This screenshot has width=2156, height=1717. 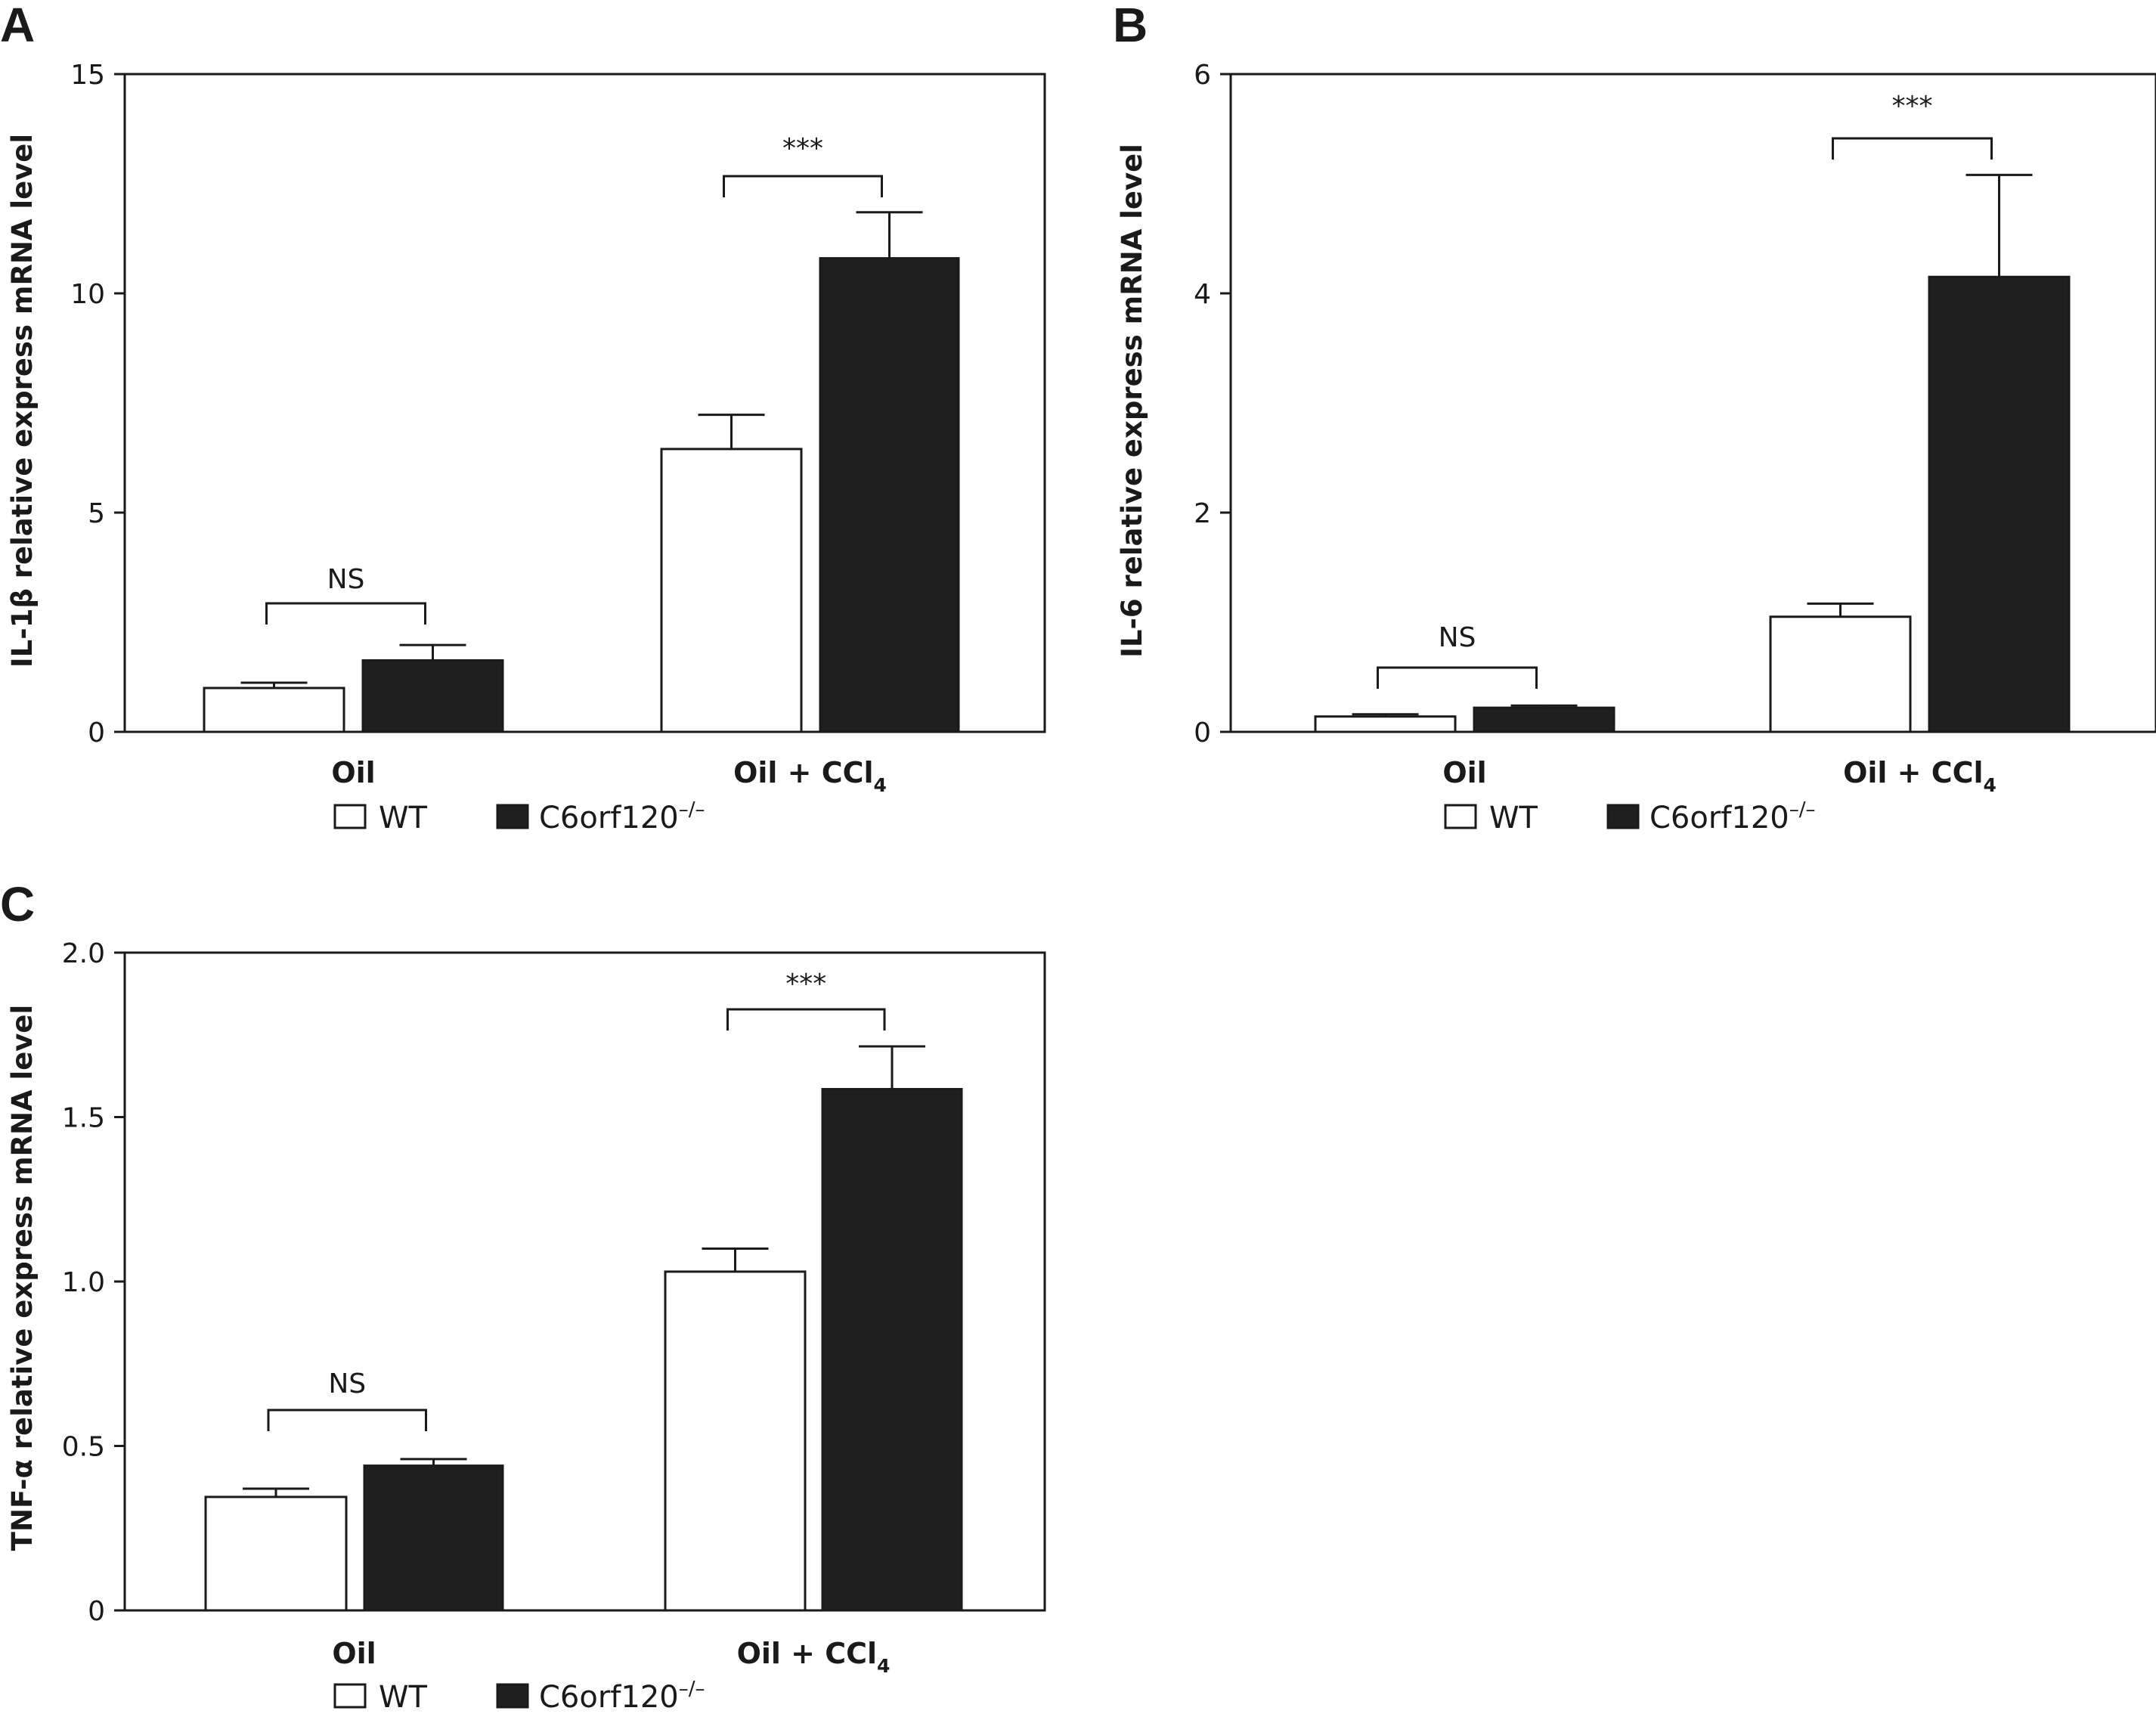 What do you see at coordinates (512, 817) in the screenshot?
I see `panel-a-legend-swatch-ko` at bounding box center [512, 817].